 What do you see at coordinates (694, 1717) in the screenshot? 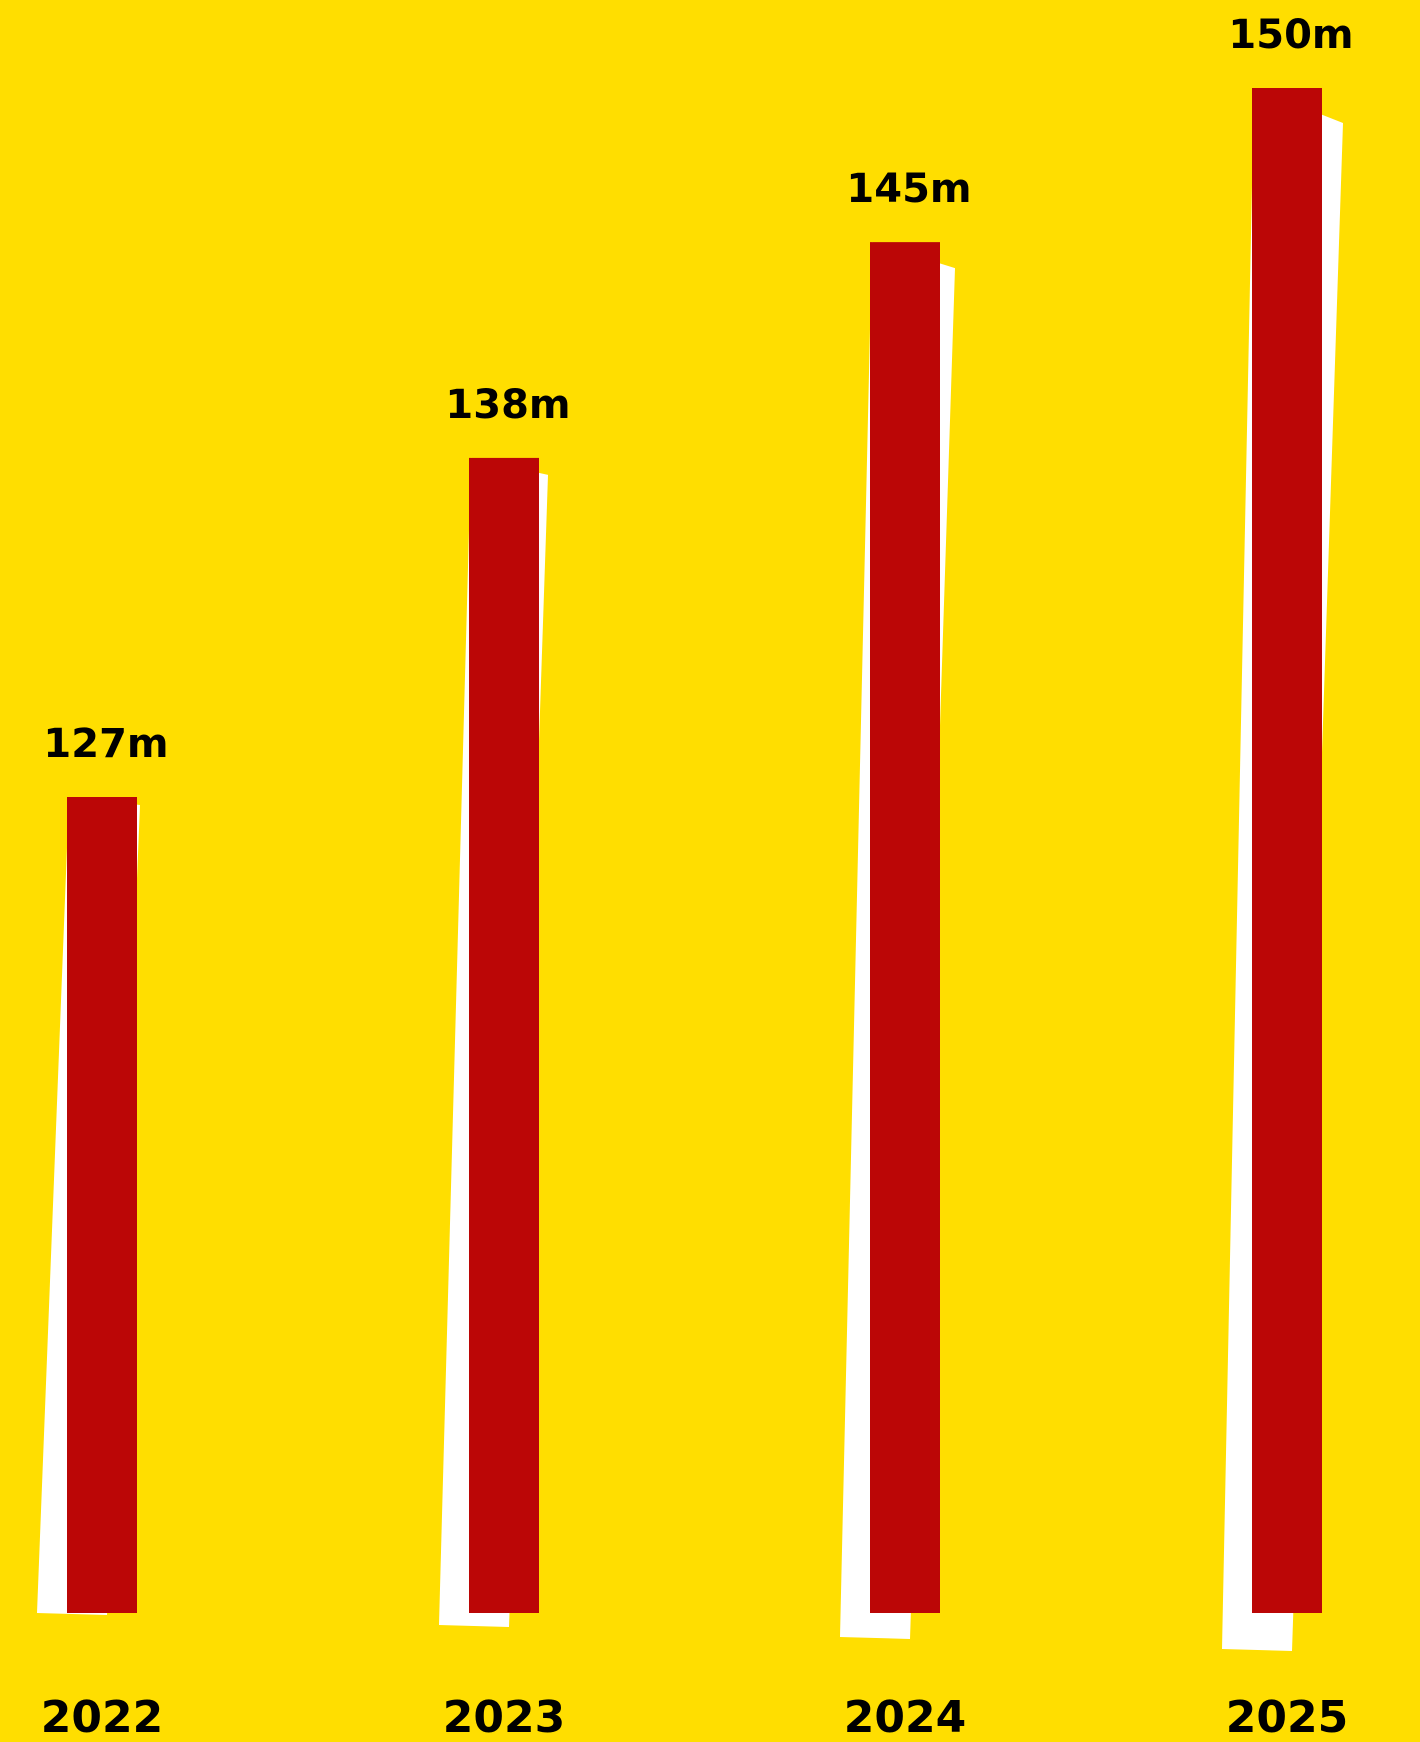
I see `x-axis-labels: 2022 2023 2024 2025` at bounding box center [694, 1717].